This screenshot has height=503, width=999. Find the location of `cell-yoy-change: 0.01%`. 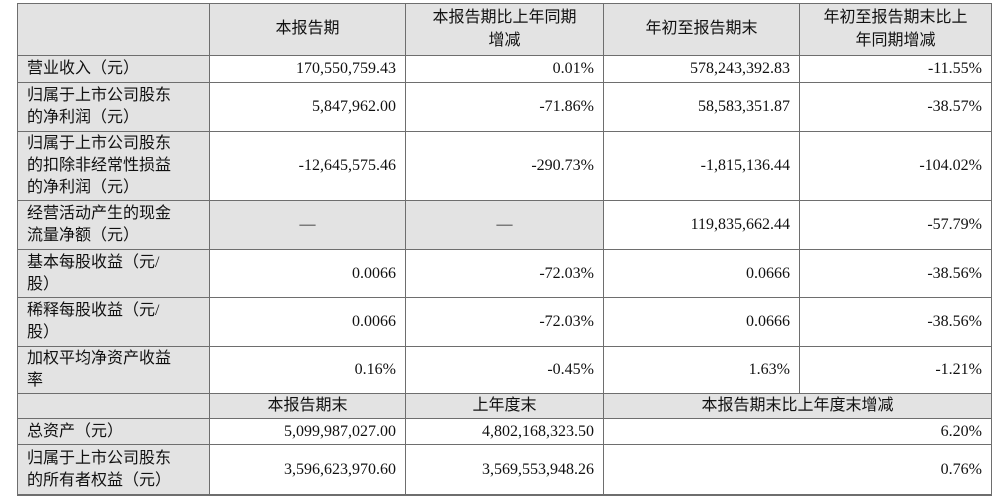

cell-yoy-change: 0.01% is located at coordinates (504, 69).